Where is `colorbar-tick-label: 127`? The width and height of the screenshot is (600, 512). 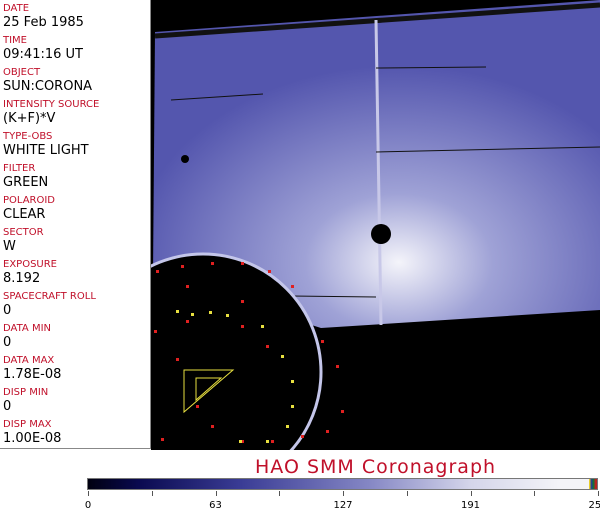 colorbar-tick-label: 127 is located at coordinates (343, 505).